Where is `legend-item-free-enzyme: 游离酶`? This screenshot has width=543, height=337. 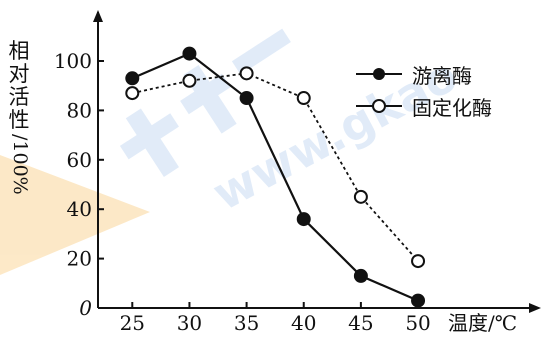 legend-item-free-enzyme: 游离酶 is located at coordinates (424, 74).